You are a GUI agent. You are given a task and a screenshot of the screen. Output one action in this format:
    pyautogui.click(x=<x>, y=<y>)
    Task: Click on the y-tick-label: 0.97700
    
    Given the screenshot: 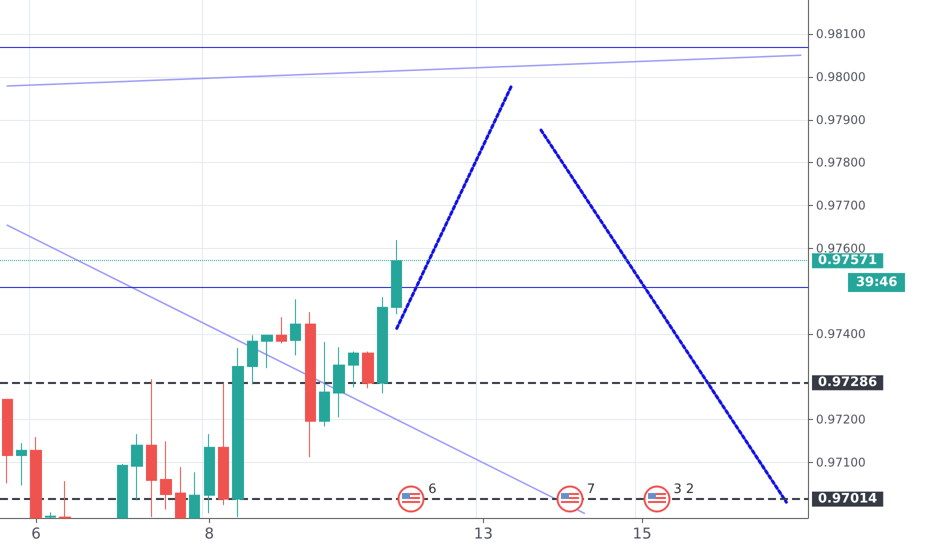 What is the action you would take?
    pyautogui.click(x=841, y=205)
    